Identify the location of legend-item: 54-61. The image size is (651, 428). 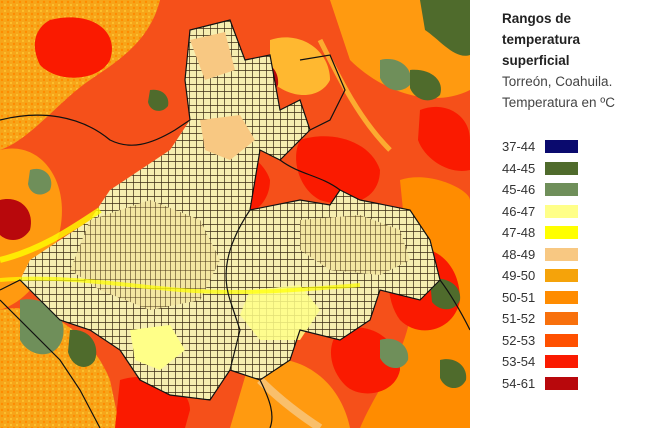
(575, 384).